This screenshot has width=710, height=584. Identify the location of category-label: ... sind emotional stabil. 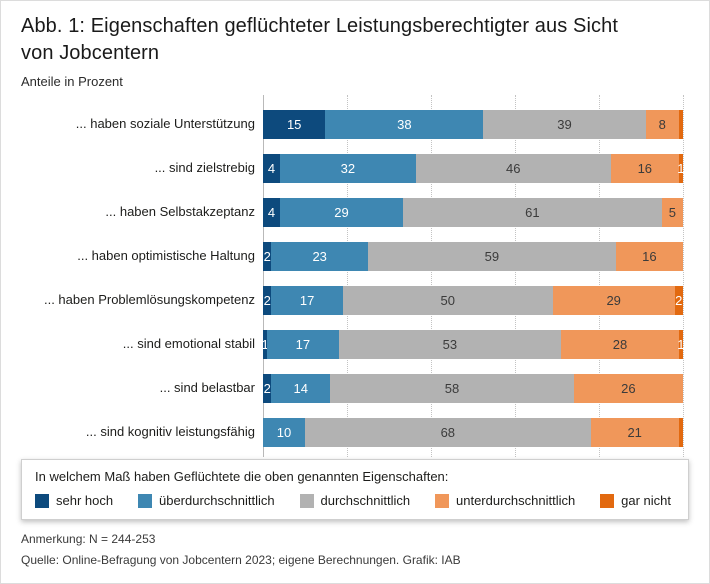
(188, 344).